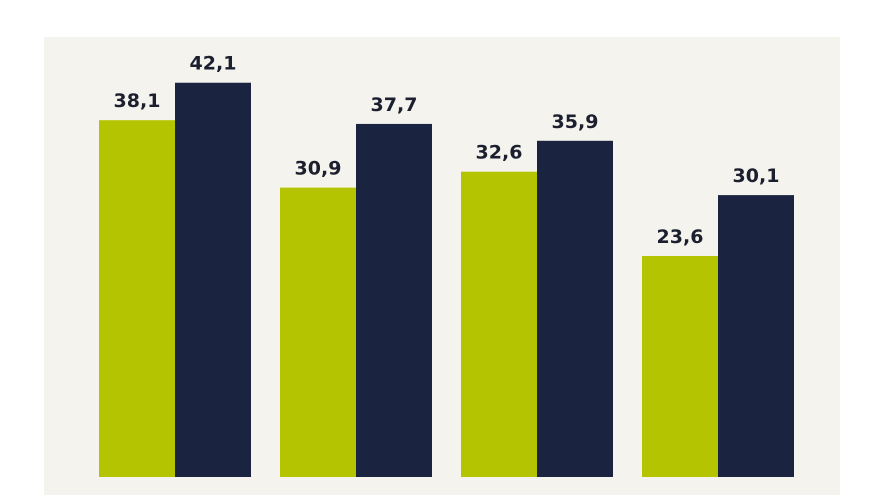 Image resolution: width=880 pixels, height=495 pixels. I want to click on value-label-series1-group1: 38,1, so click(137, 101).